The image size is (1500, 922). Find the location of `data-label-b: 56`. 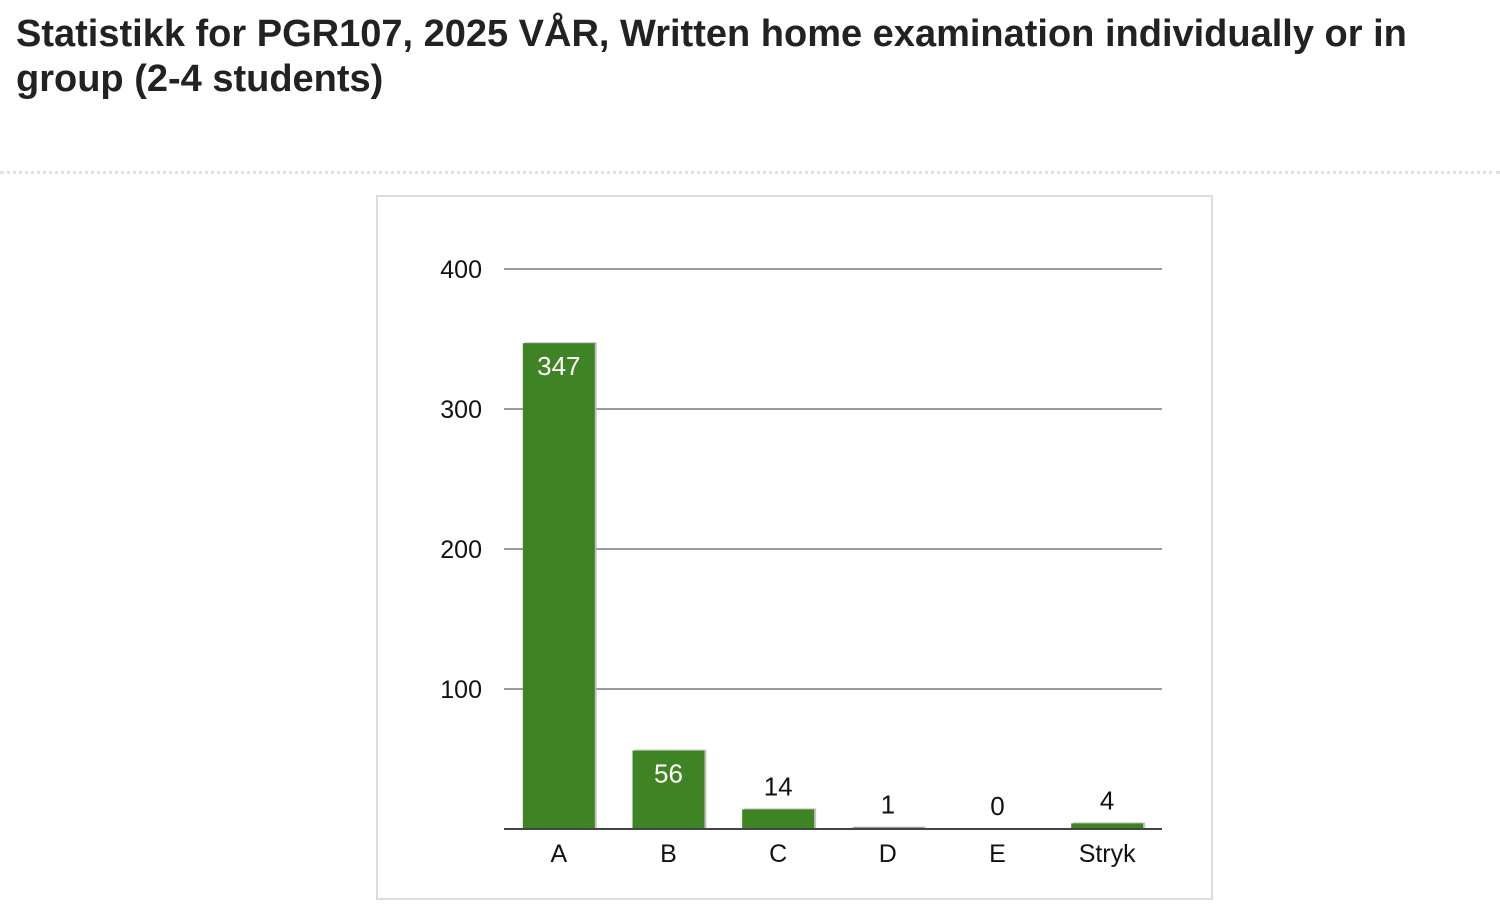

data-label-b: 56 is located at coordinates (668, 774).